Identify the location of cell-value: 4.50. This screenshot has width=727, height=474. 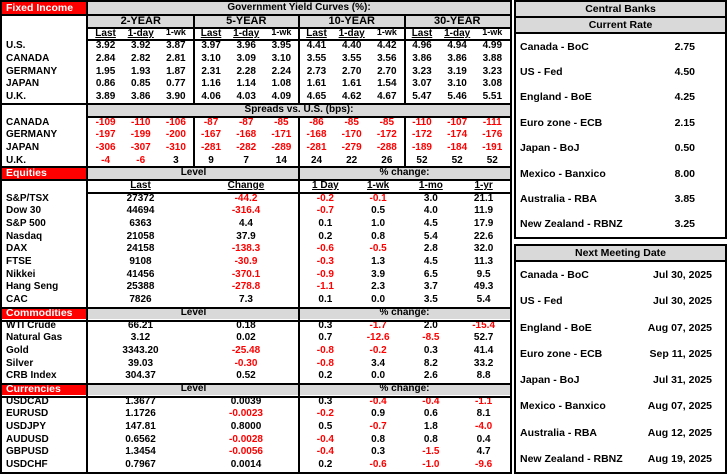
(684, 72).